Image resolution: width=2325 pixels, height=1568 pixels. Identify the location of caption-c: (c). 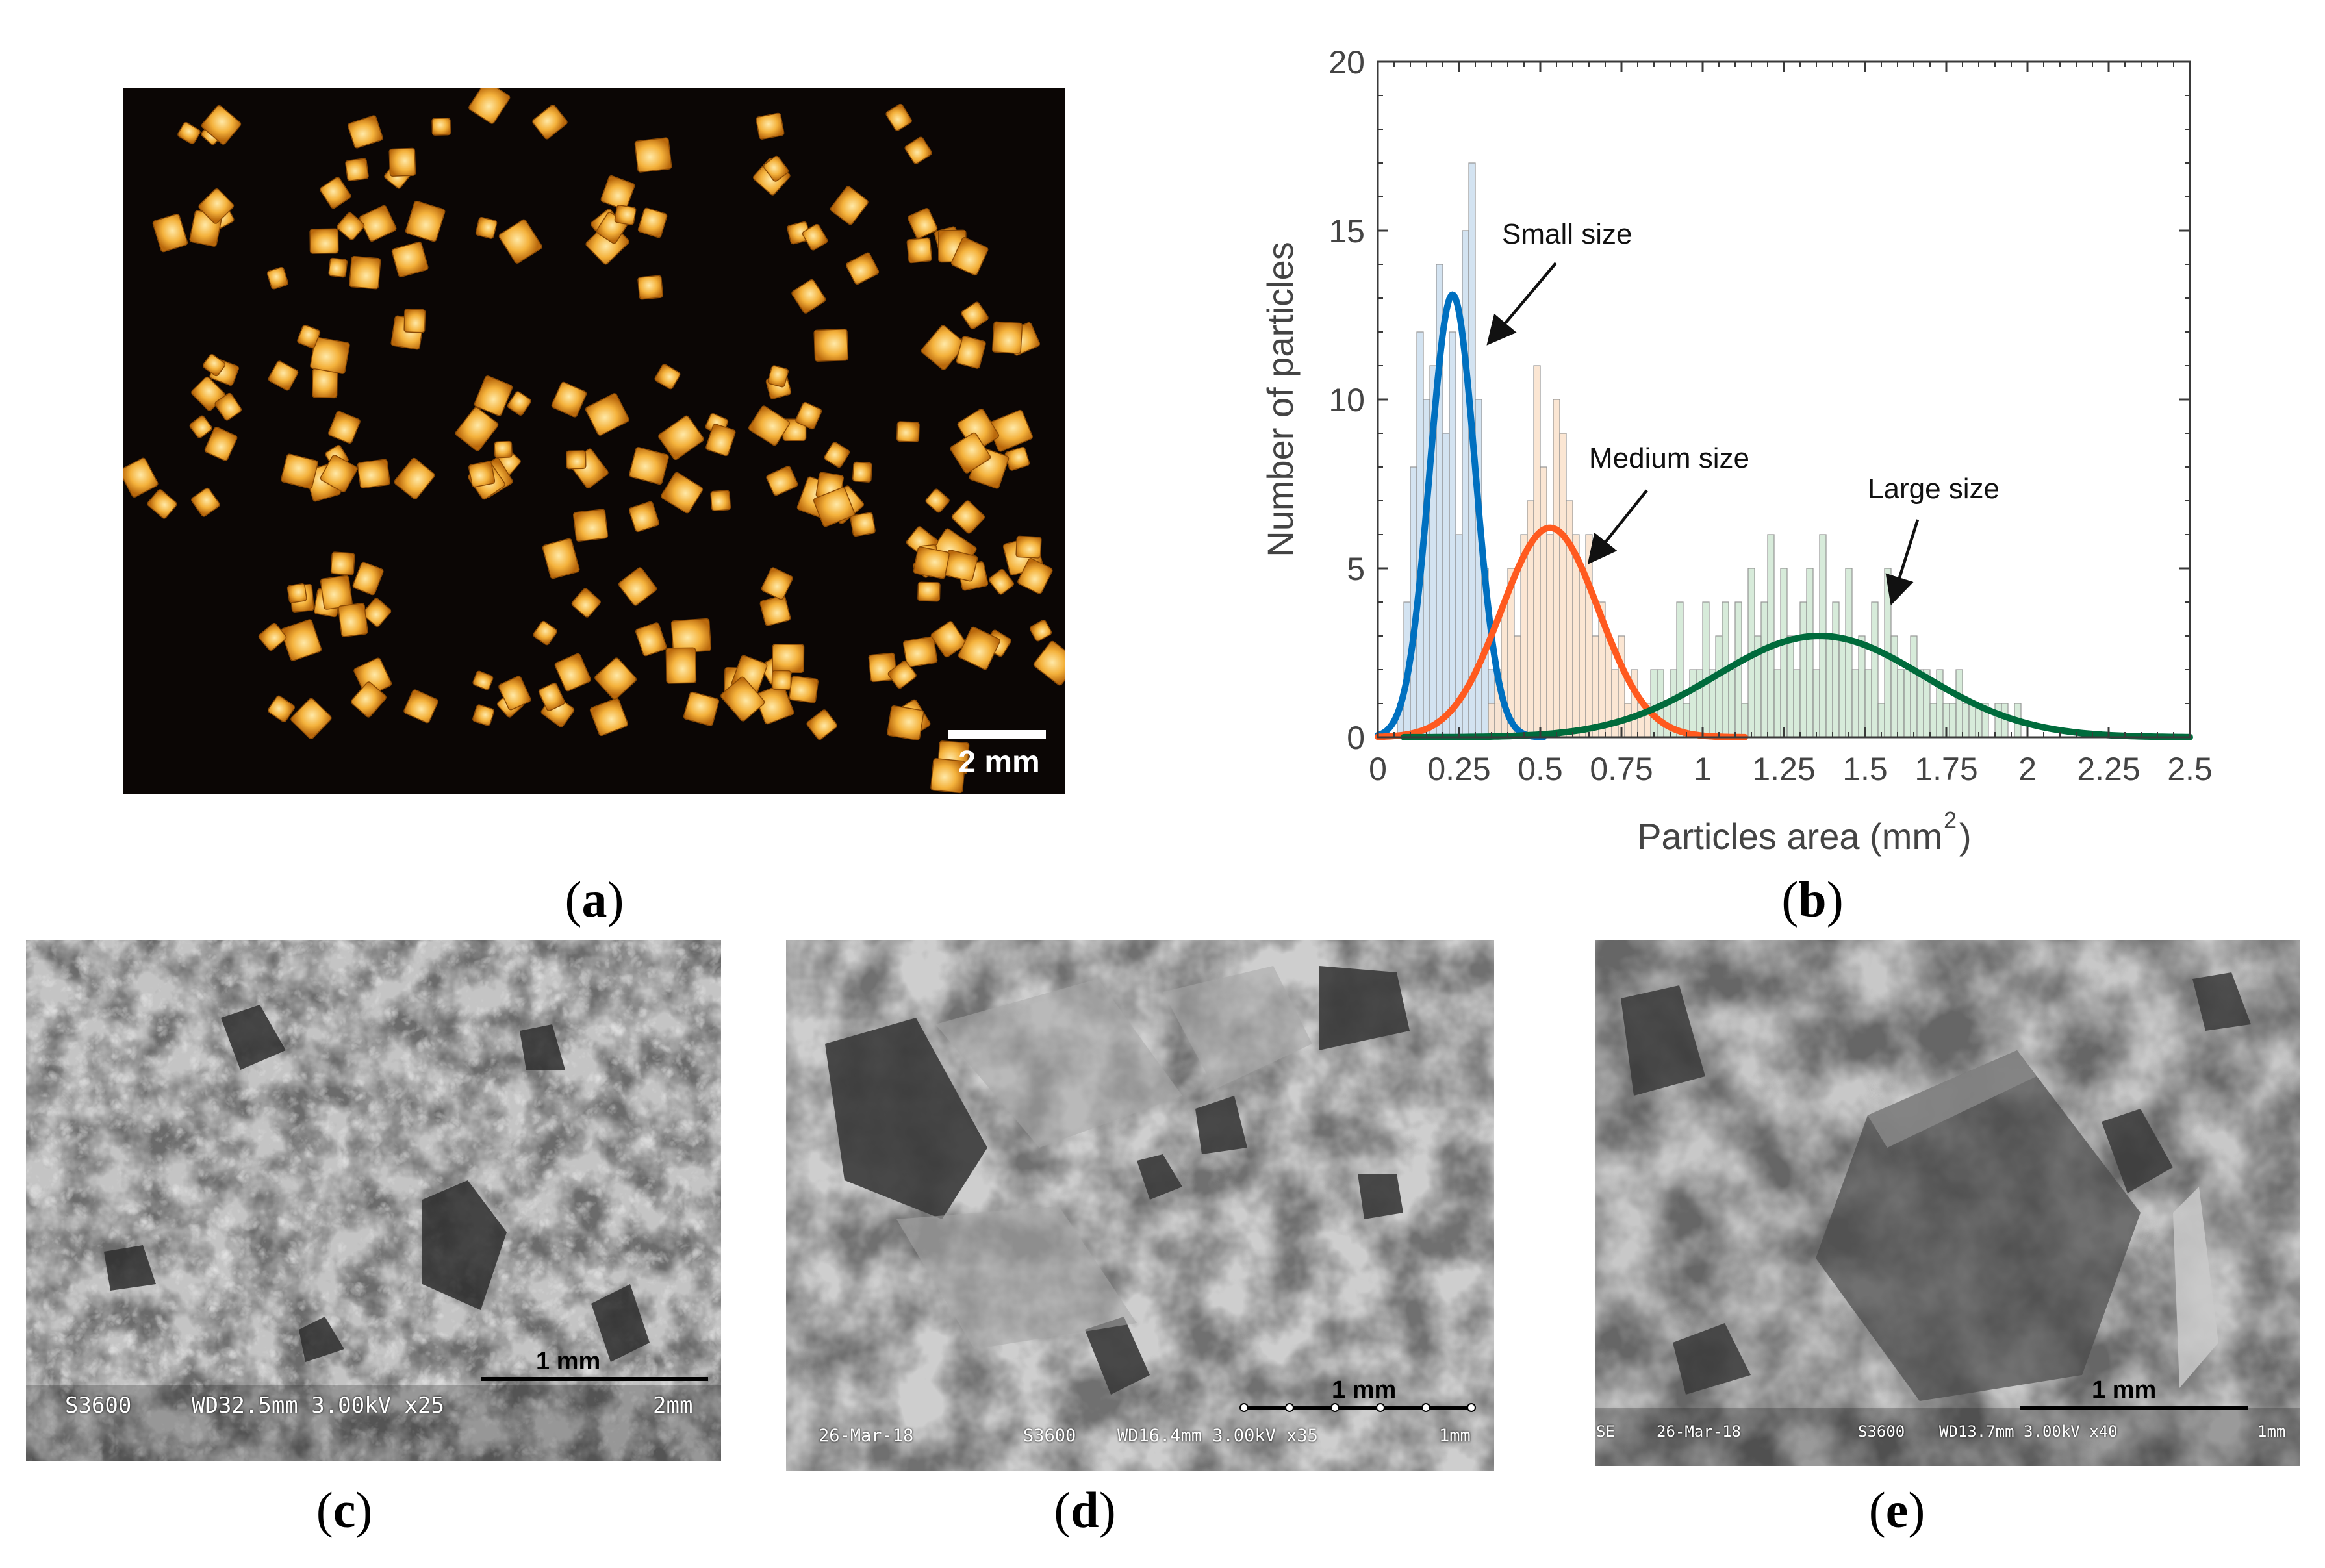
(344, 1510).